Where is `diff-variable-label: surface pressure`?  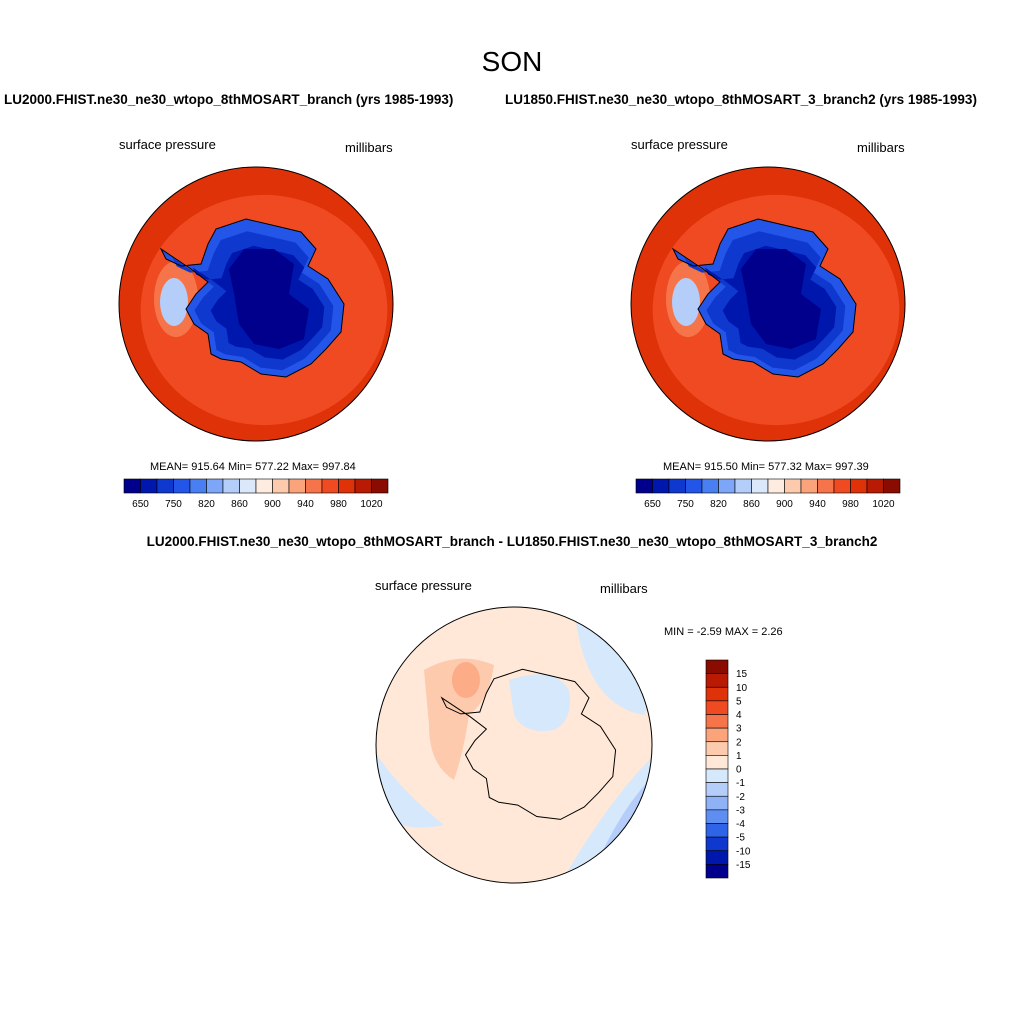 diff-variable-label: surface pressure is located at coordinates (423, 585).